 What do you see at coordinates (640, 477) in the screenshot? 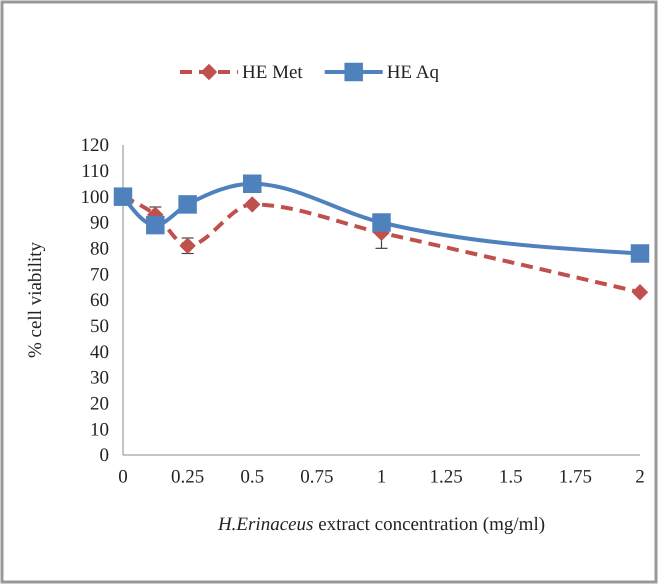
I see `x-tick-label: 2` at bounding box center [640, 477].